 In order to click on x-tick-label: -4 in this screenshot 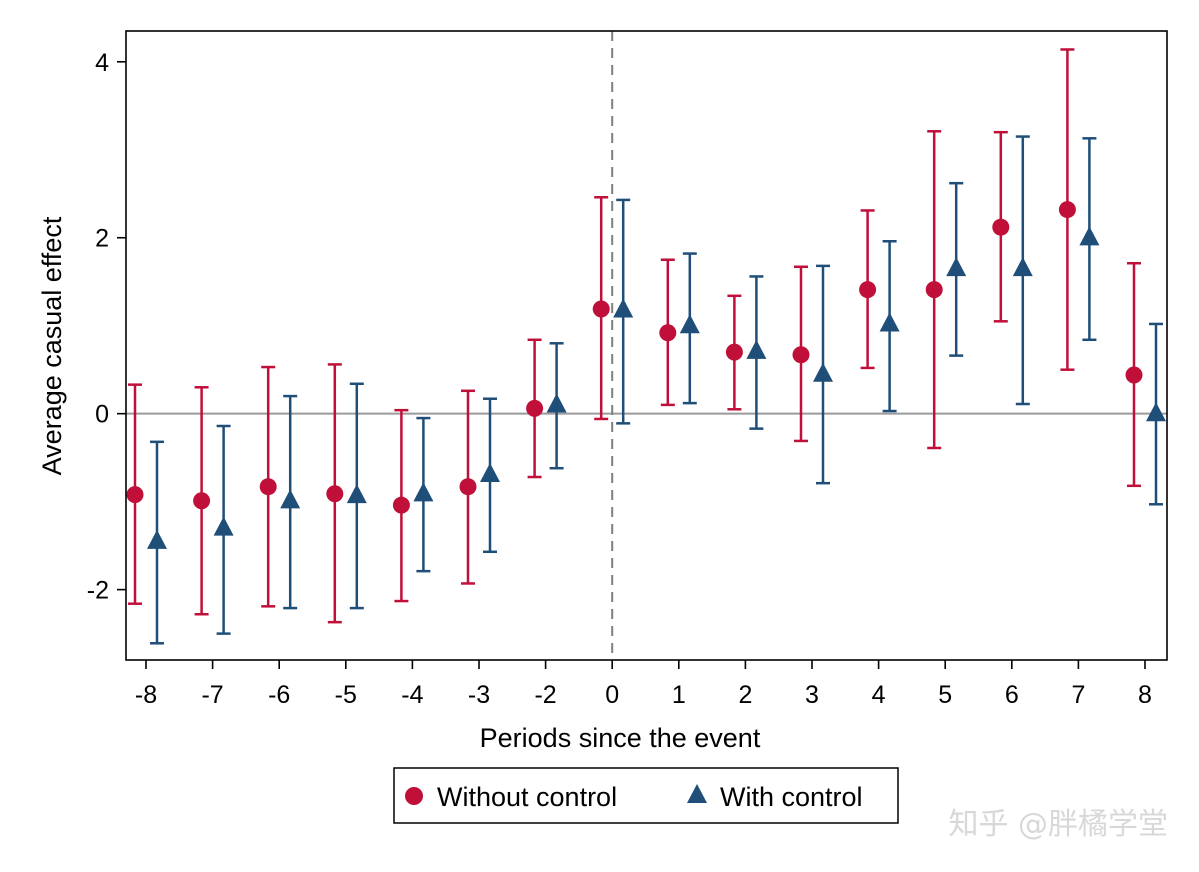, I will do `click(412, 695)`.